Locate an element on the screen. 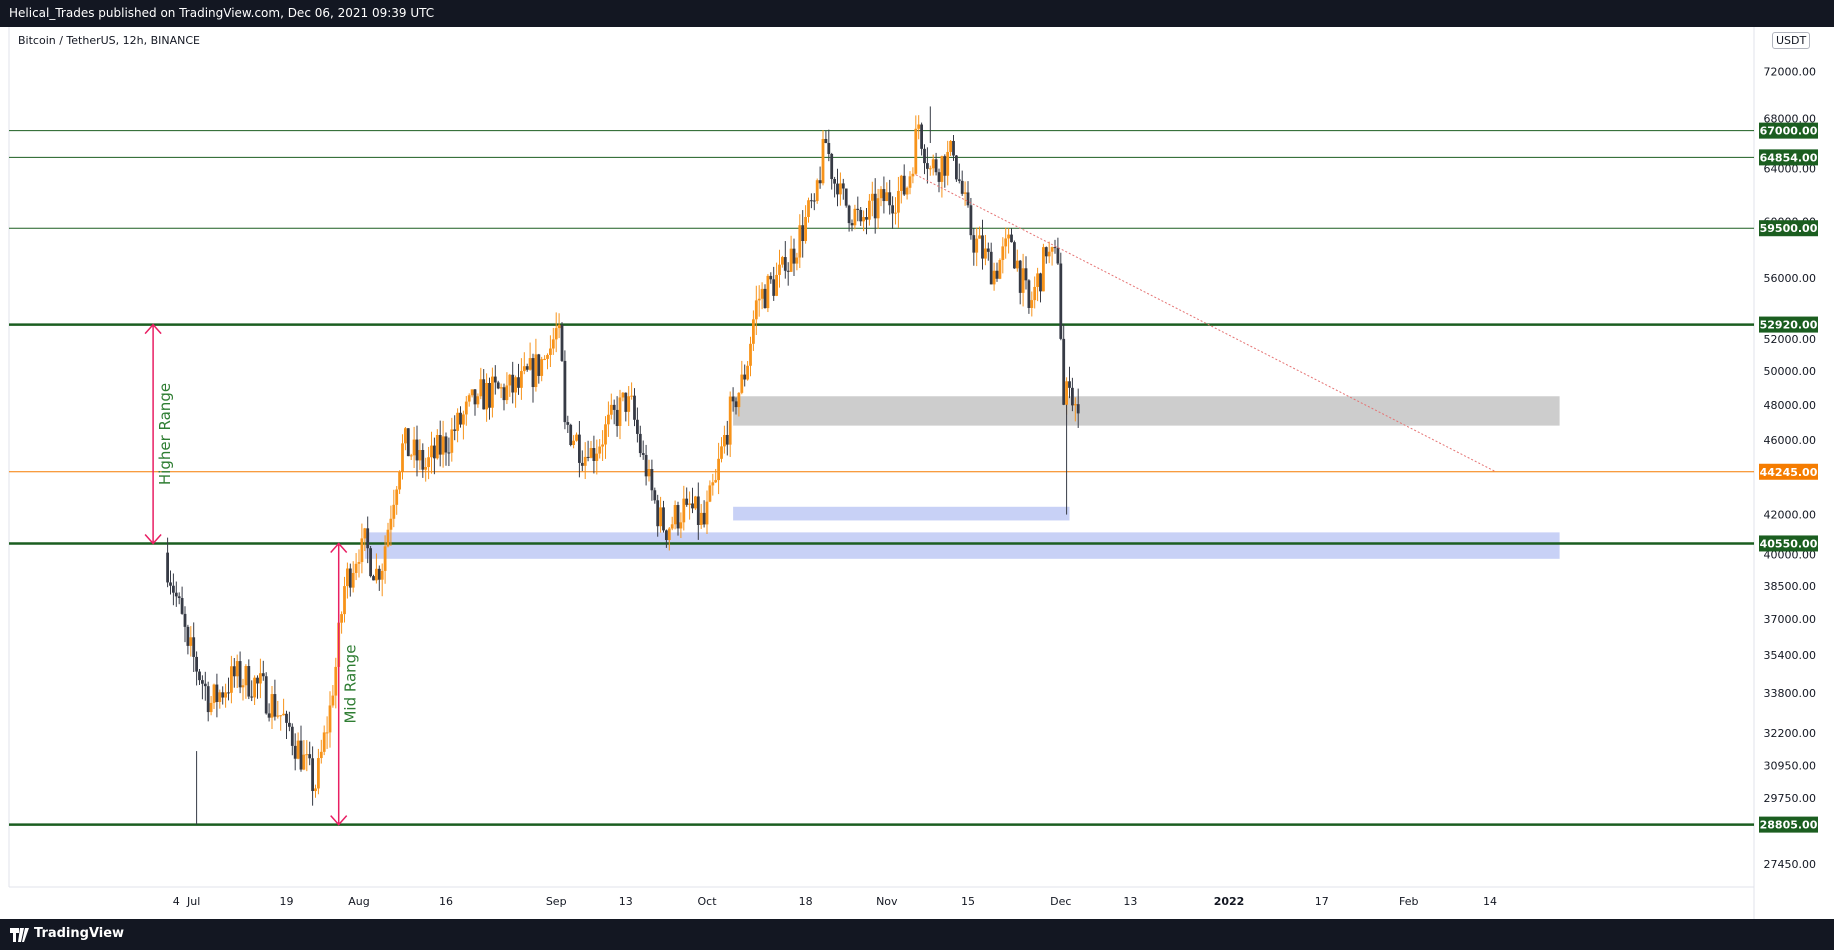 Image resolution: width=1834 pixels, height=950 pixels. y-tick-label: 50000.00 is located at coordinates (1790, 371).